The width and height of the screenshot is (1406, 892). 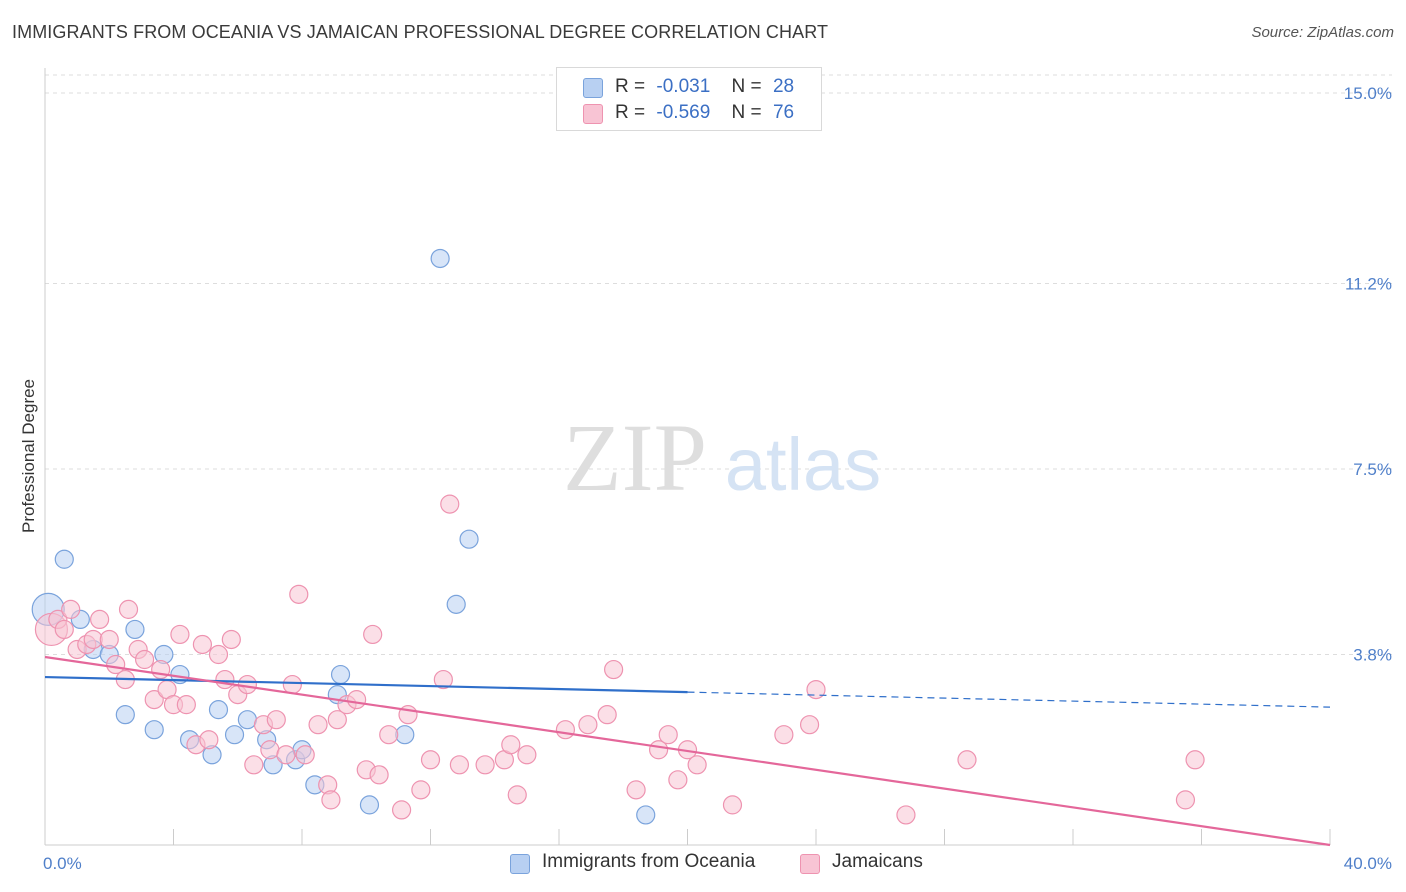 I want to click on y-tick-label: 15.0%, so click(x=1368, y=93).